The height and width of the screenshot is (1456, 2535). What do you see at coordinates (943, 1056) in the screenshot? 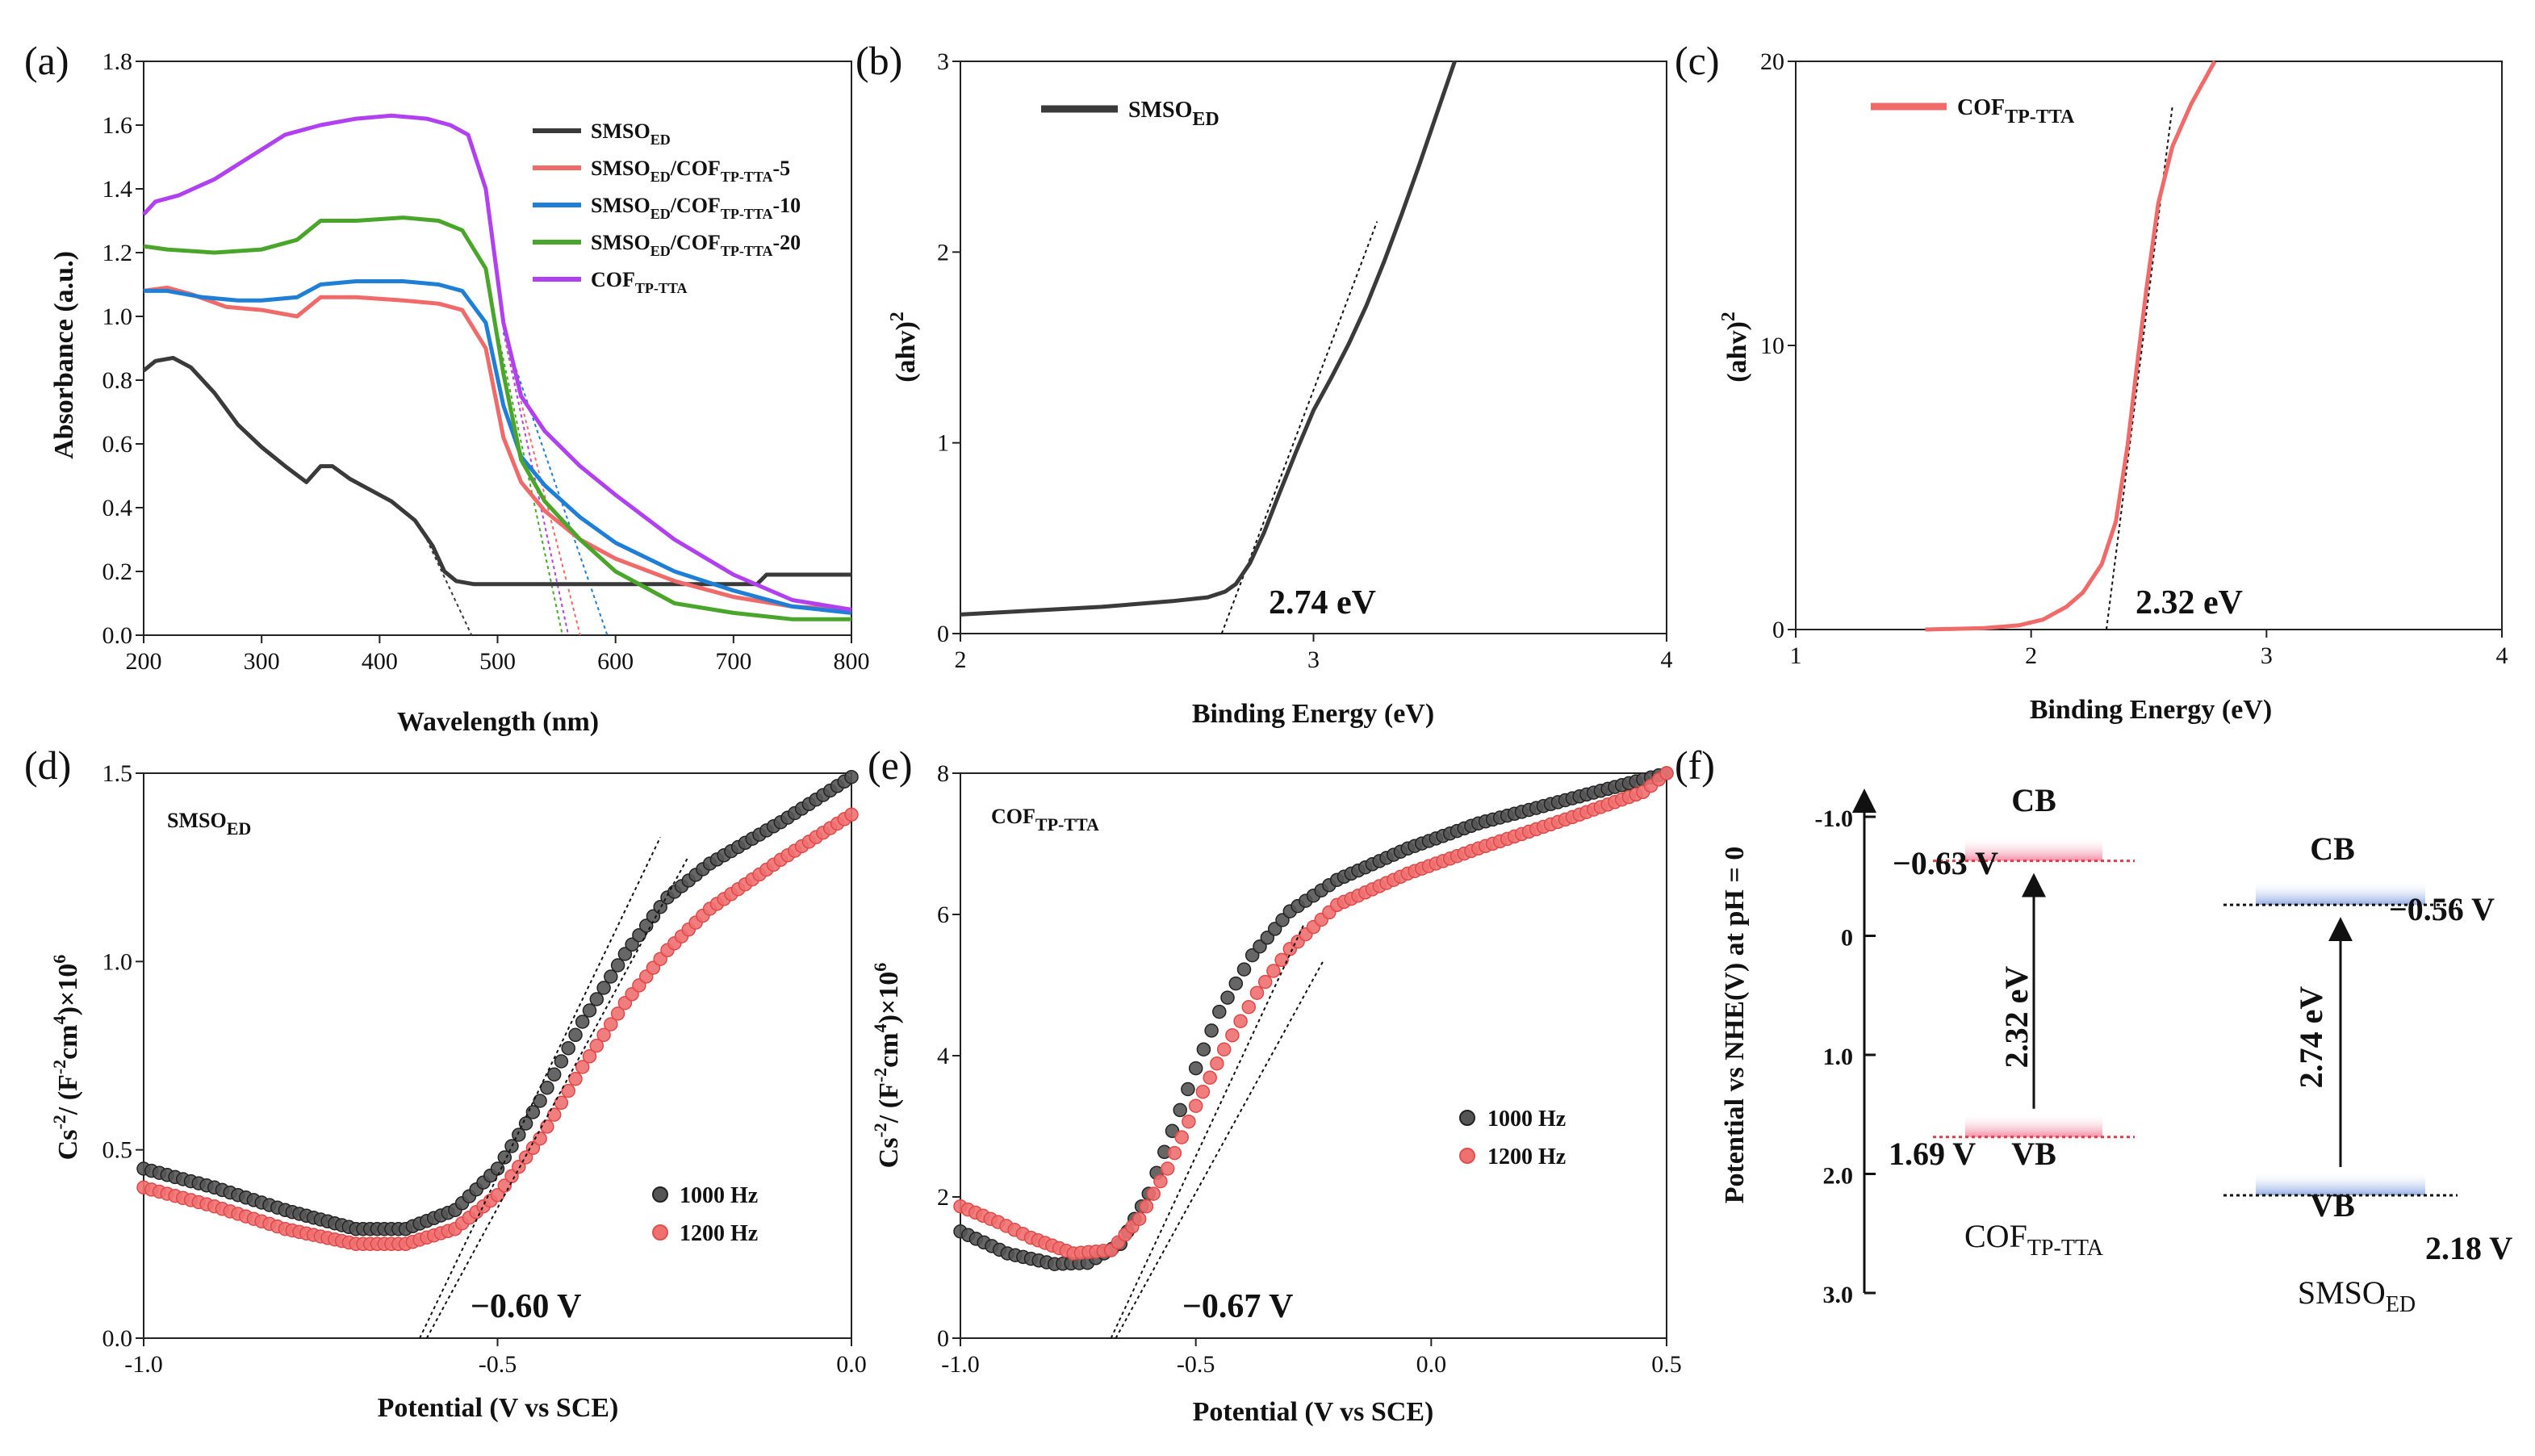
I see `panel-e-y-tick-label: 4` at bounding box center [943, 1056].